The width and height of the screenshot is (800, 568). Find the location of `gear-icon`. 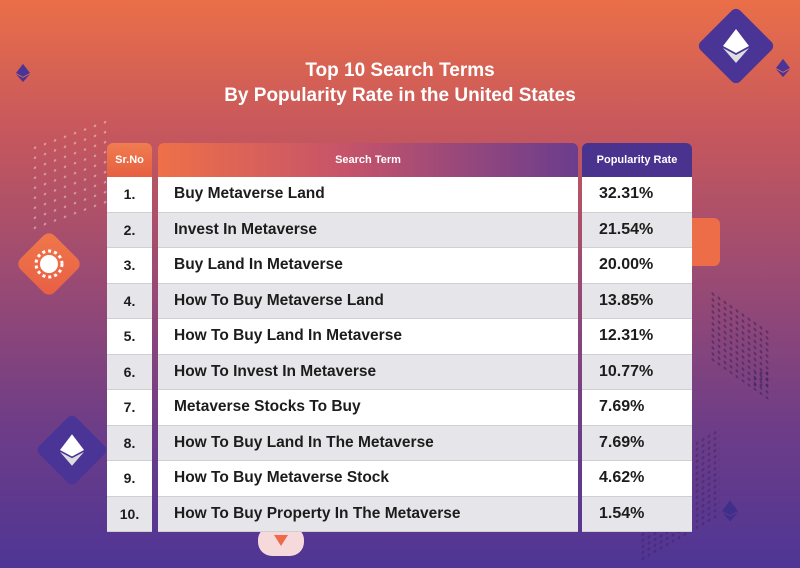

gear-icon is located at coordinates (49, 264).